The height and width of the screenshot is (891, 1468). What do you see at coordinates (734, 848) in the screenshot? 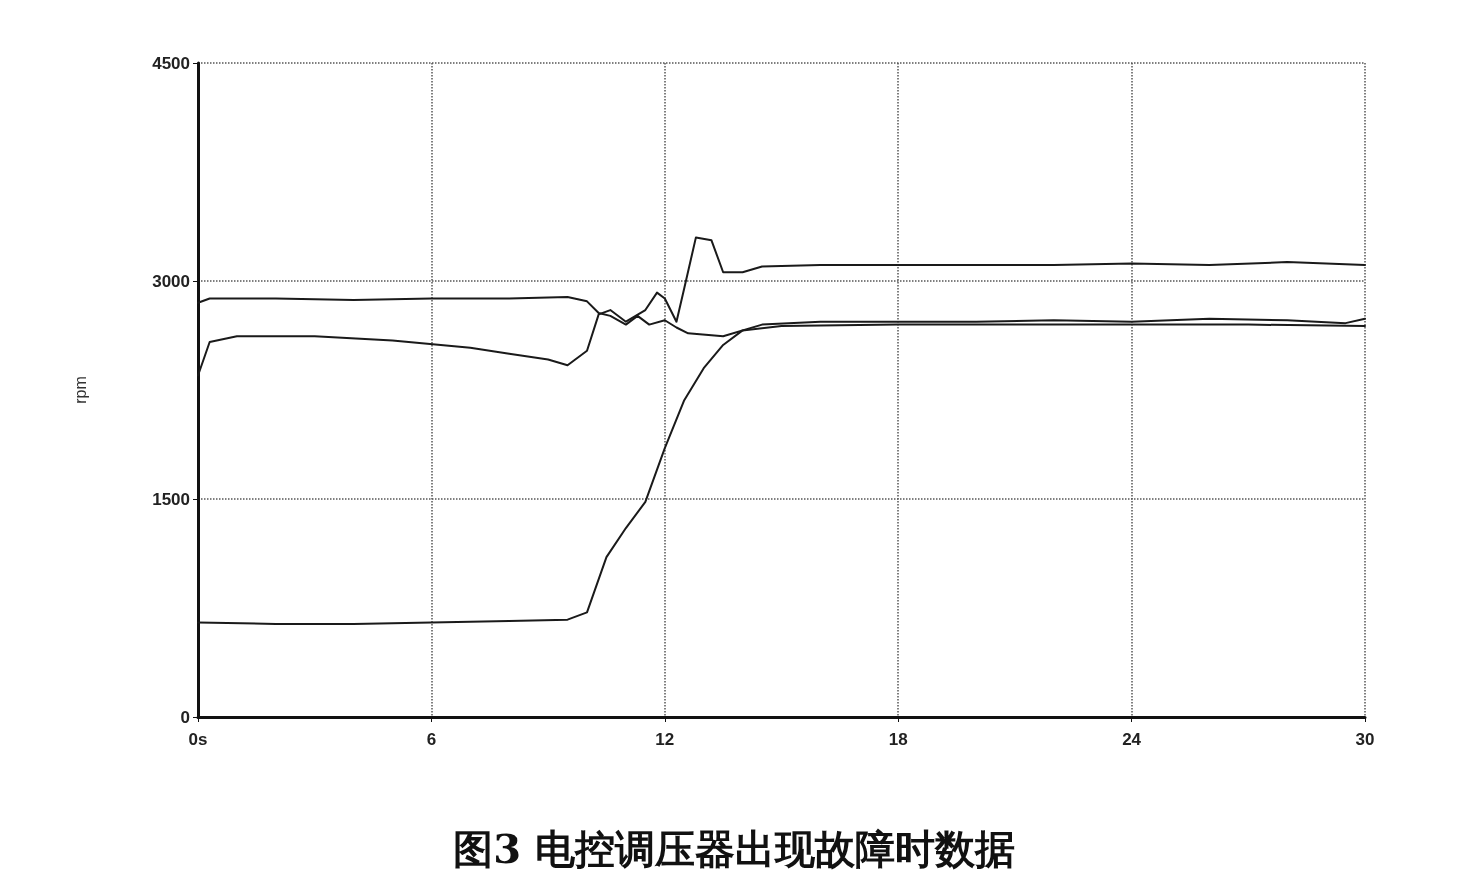
I see `text: 图3 电控调压器出现故障时数据` at bounding box center [734, 848].